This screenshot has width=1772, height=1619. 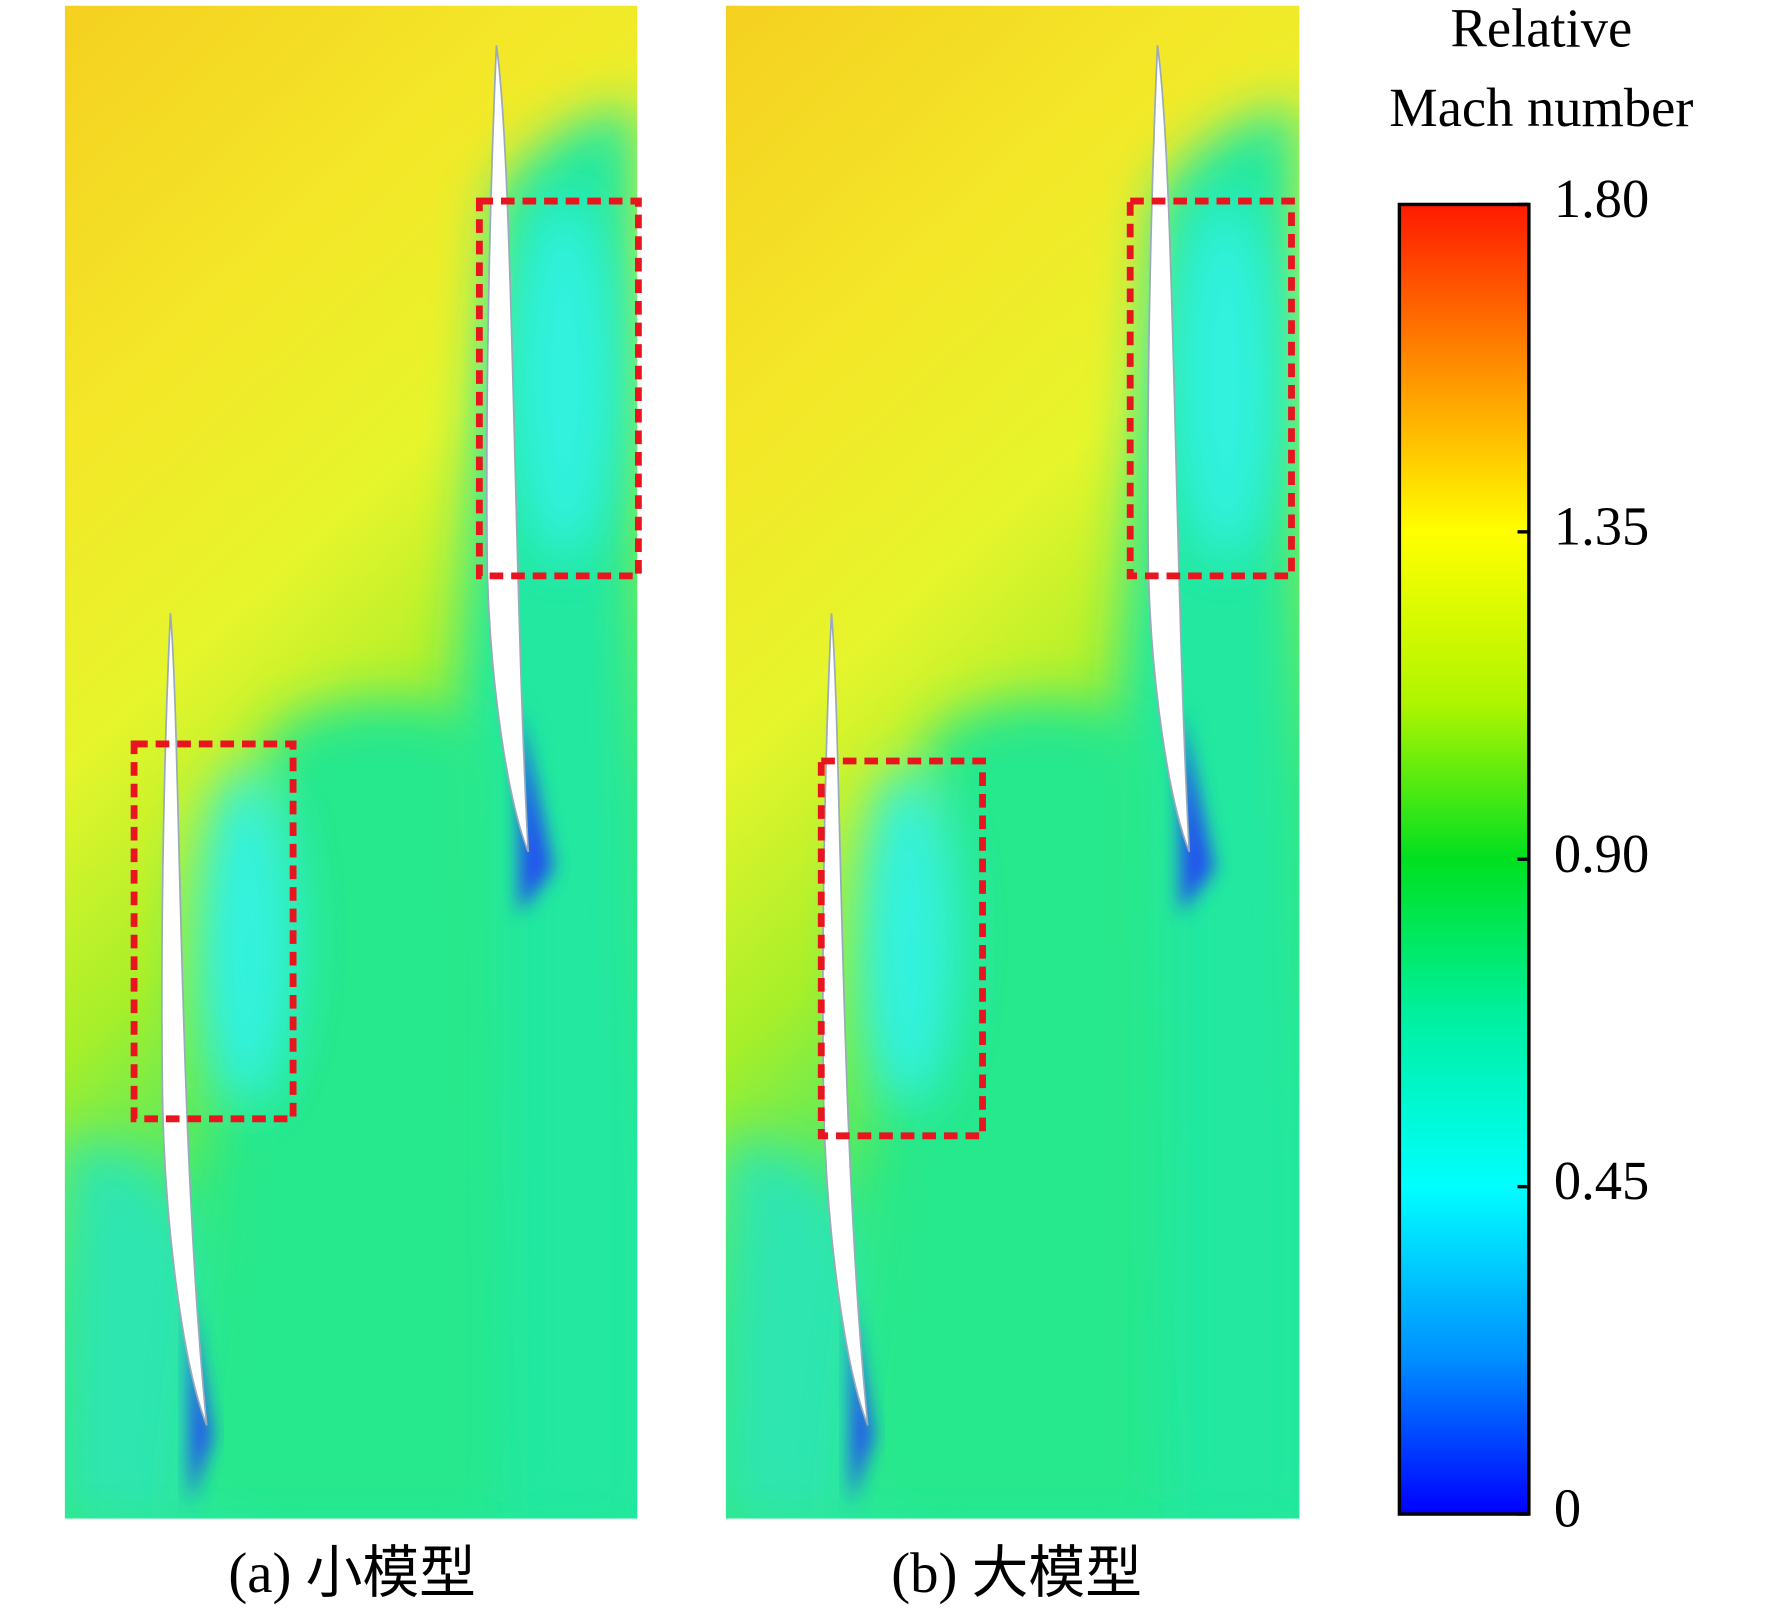 I want to click on tick-label: 0.45, so click(x=1601, y=1180).